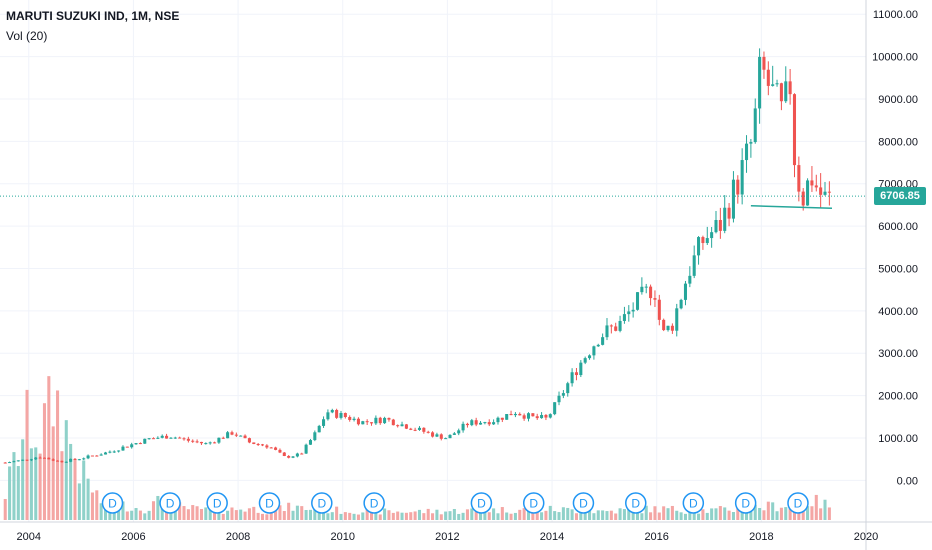 The width and height of the screenshot is (932, 550). What do you see at coordinates (866, 537) in the screenshot?
I see `time-tick-label: 2020` at bounding box center [866, 537].